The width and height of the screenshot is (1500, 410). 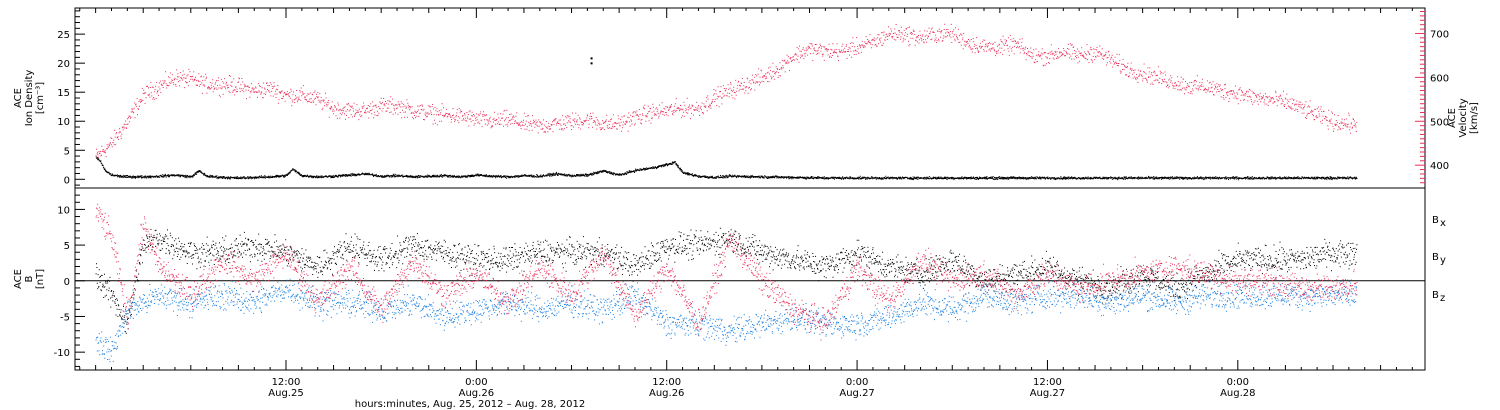 I want to click on date-tick-label: Aug.25, so click(x=285, y=393).